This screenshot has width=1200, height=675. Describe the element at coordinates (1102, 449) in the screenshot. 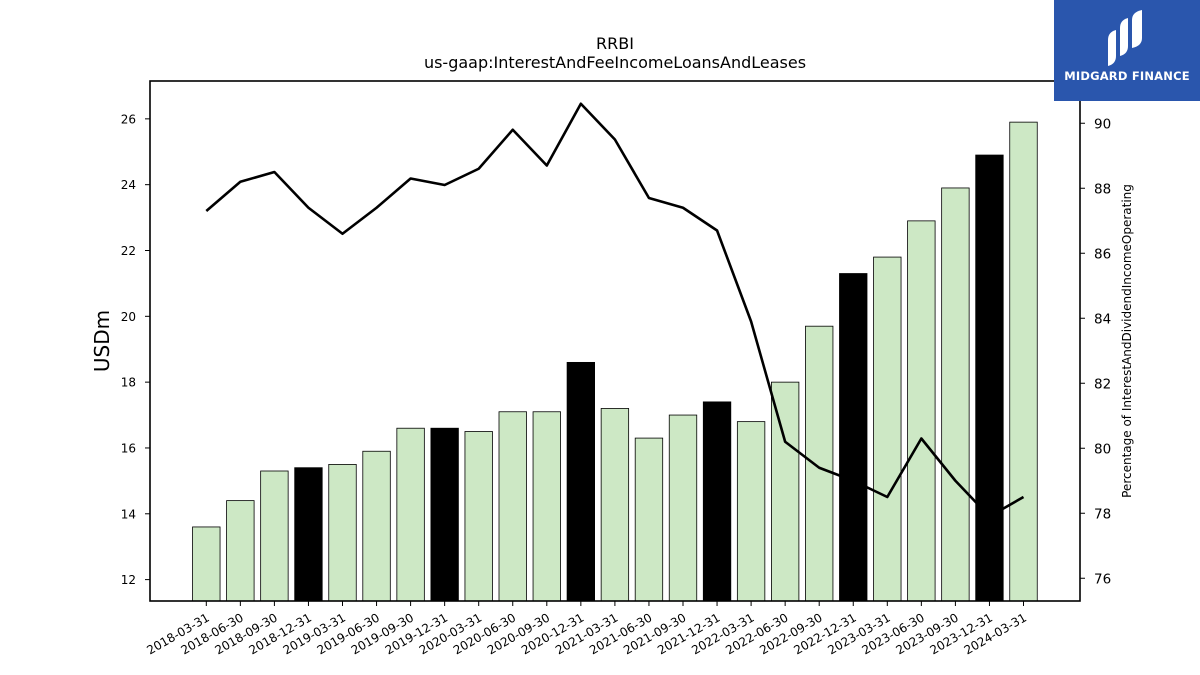

I see `y2-tick-label: 80` at that location.